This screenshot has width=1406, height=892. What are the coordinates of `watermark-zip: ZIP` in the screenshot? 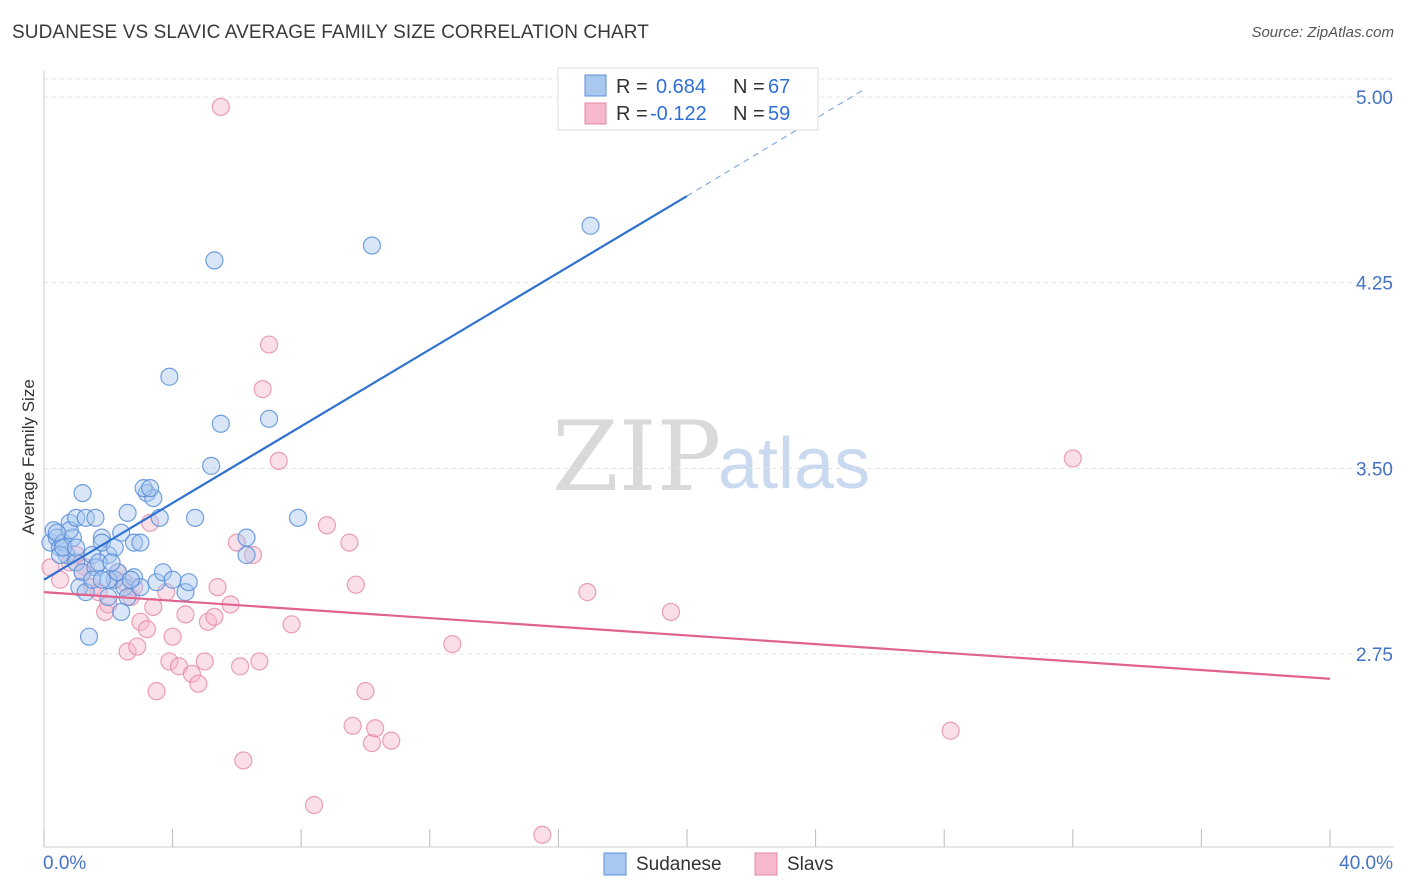 It's located at (636, 457).